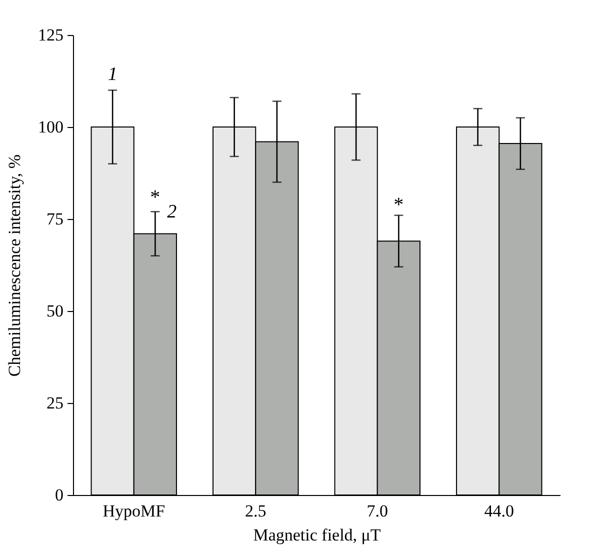 The width and height of the screenshot is (603, 554). I want to click on y-tick-label: 0, so click(59, 495).